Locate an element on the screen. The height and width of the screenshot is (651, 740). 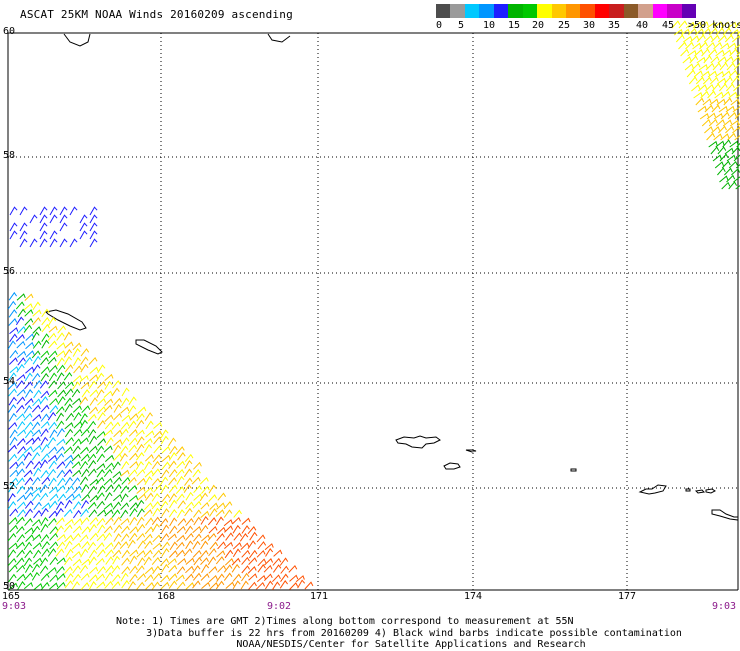
island-adak is located at coordinates (653, 489).